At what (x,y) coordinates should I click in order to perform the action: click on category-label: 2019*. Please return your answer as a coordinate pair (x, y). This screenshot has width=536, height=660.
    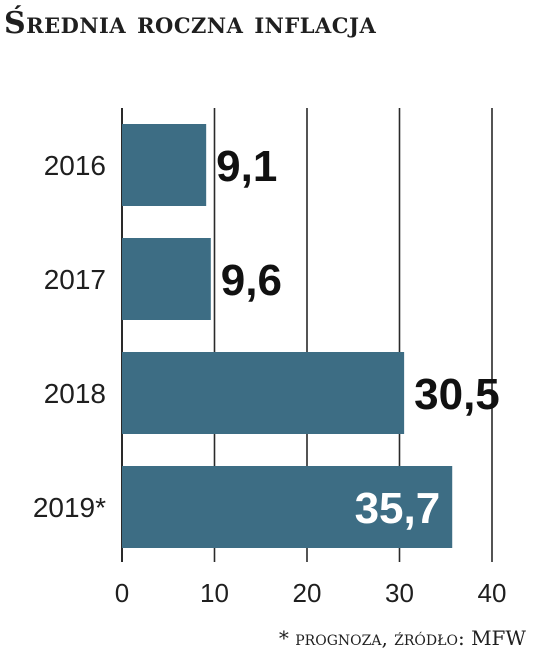
    Looking at the image, I should click on (69, 507).